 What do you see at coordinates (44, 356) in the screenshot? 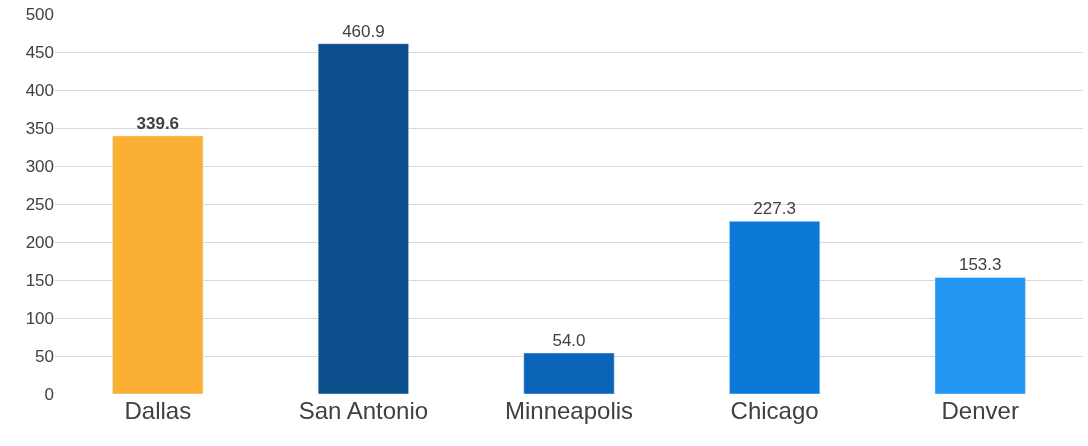
I see `y-tick-label: 50` at bounding box center [44, 356].